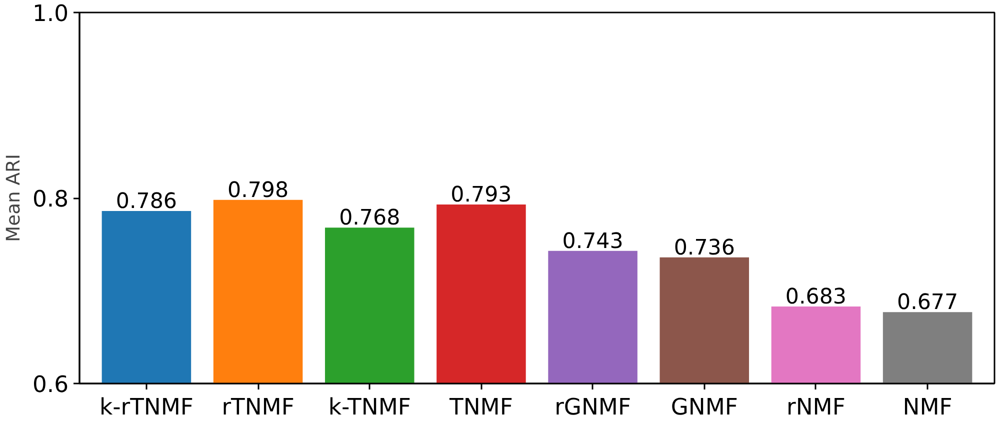 The image size is (997, 423). What do you see at coordinates (50, 385) in the screenshot?
I see `y-tick-label: 0.6` at bounding box center [50, 385].